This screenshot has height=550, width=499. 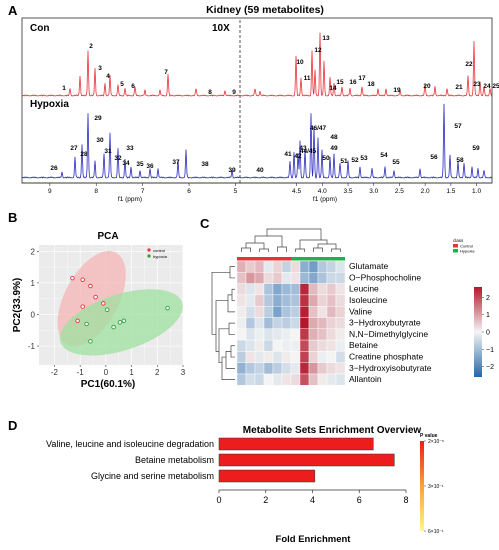 What do you see at coordinates (81, 372) in the screenshot?
I see `pca-xtick-label: -1` at bounding box center [81, 372].